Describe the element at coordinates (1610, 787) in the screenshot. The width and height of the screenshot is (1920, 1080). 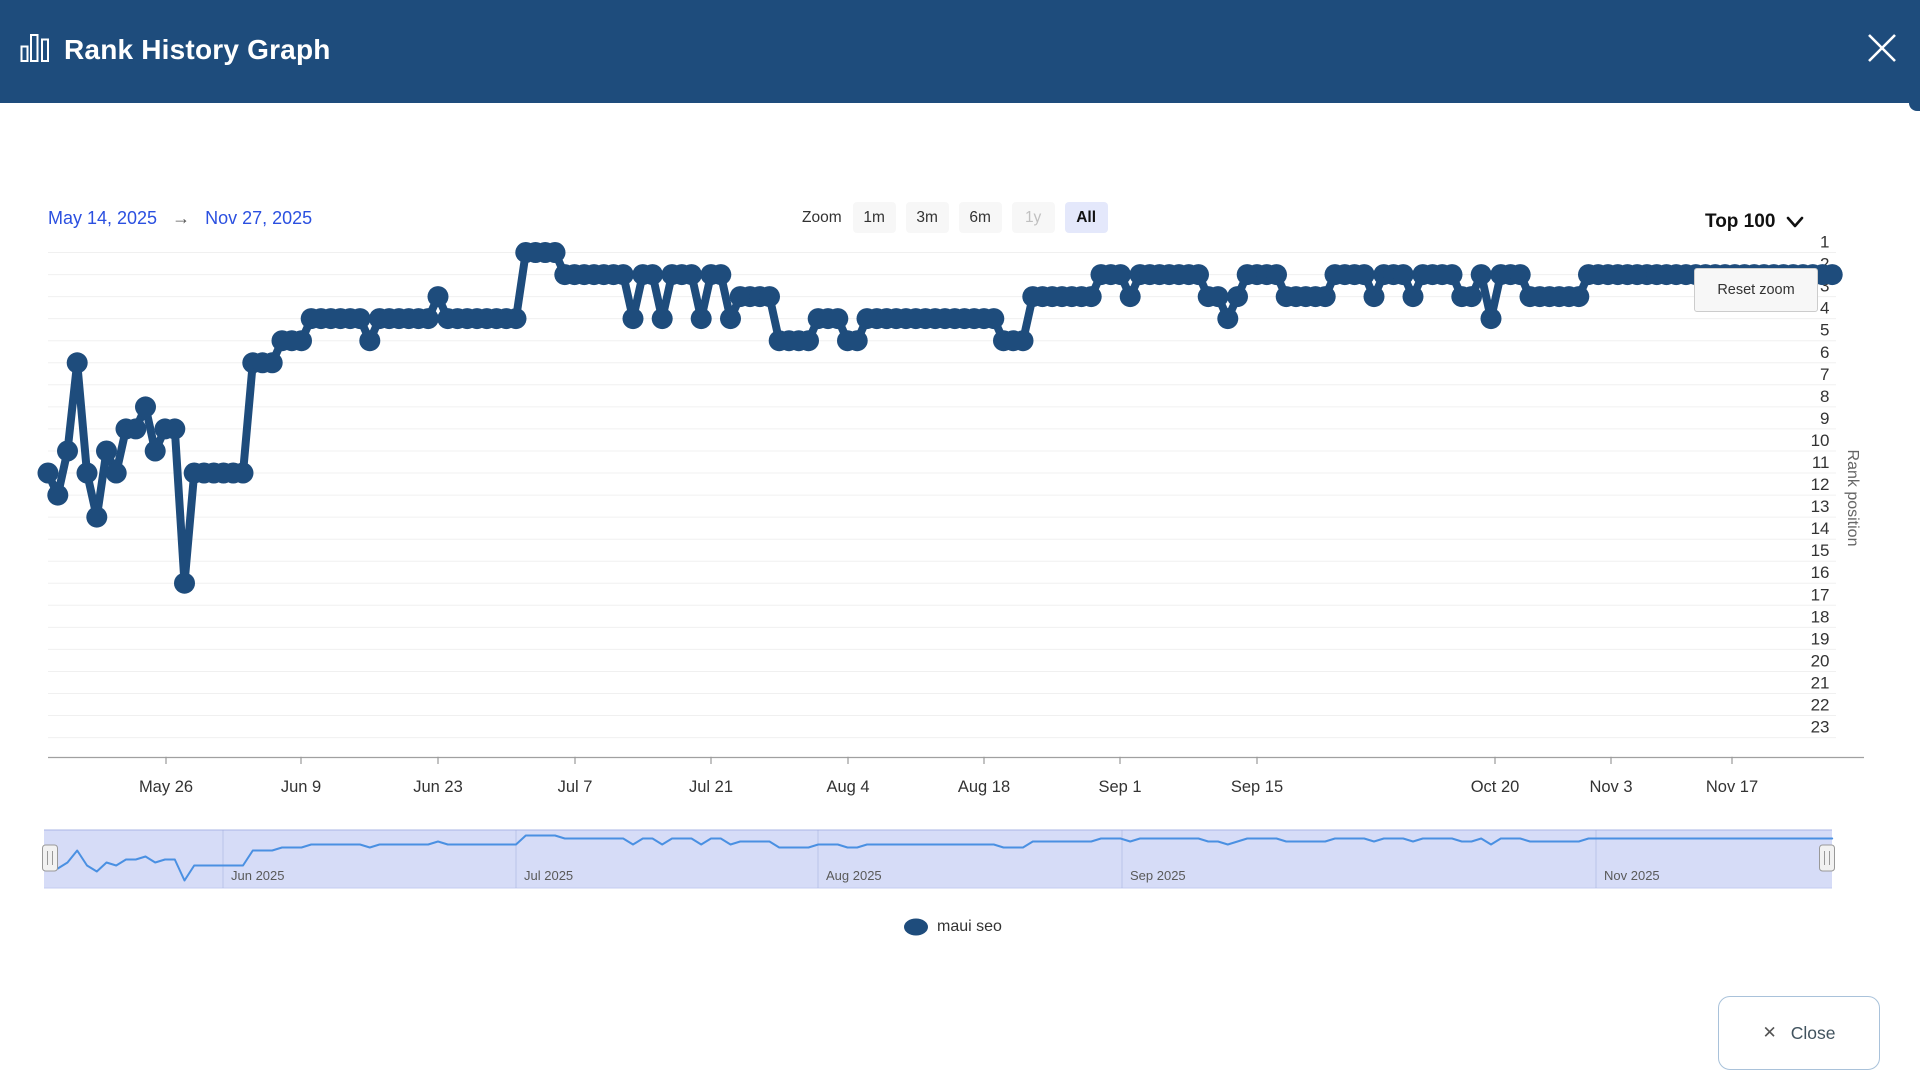
I see `svg-text: Nov 3` at that location.